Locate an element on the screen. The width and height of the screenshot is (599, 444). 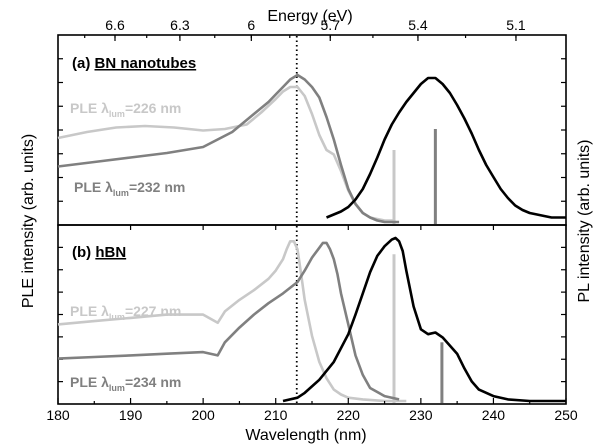
x-tick-label: 200 is located at coordinates (203, 415).